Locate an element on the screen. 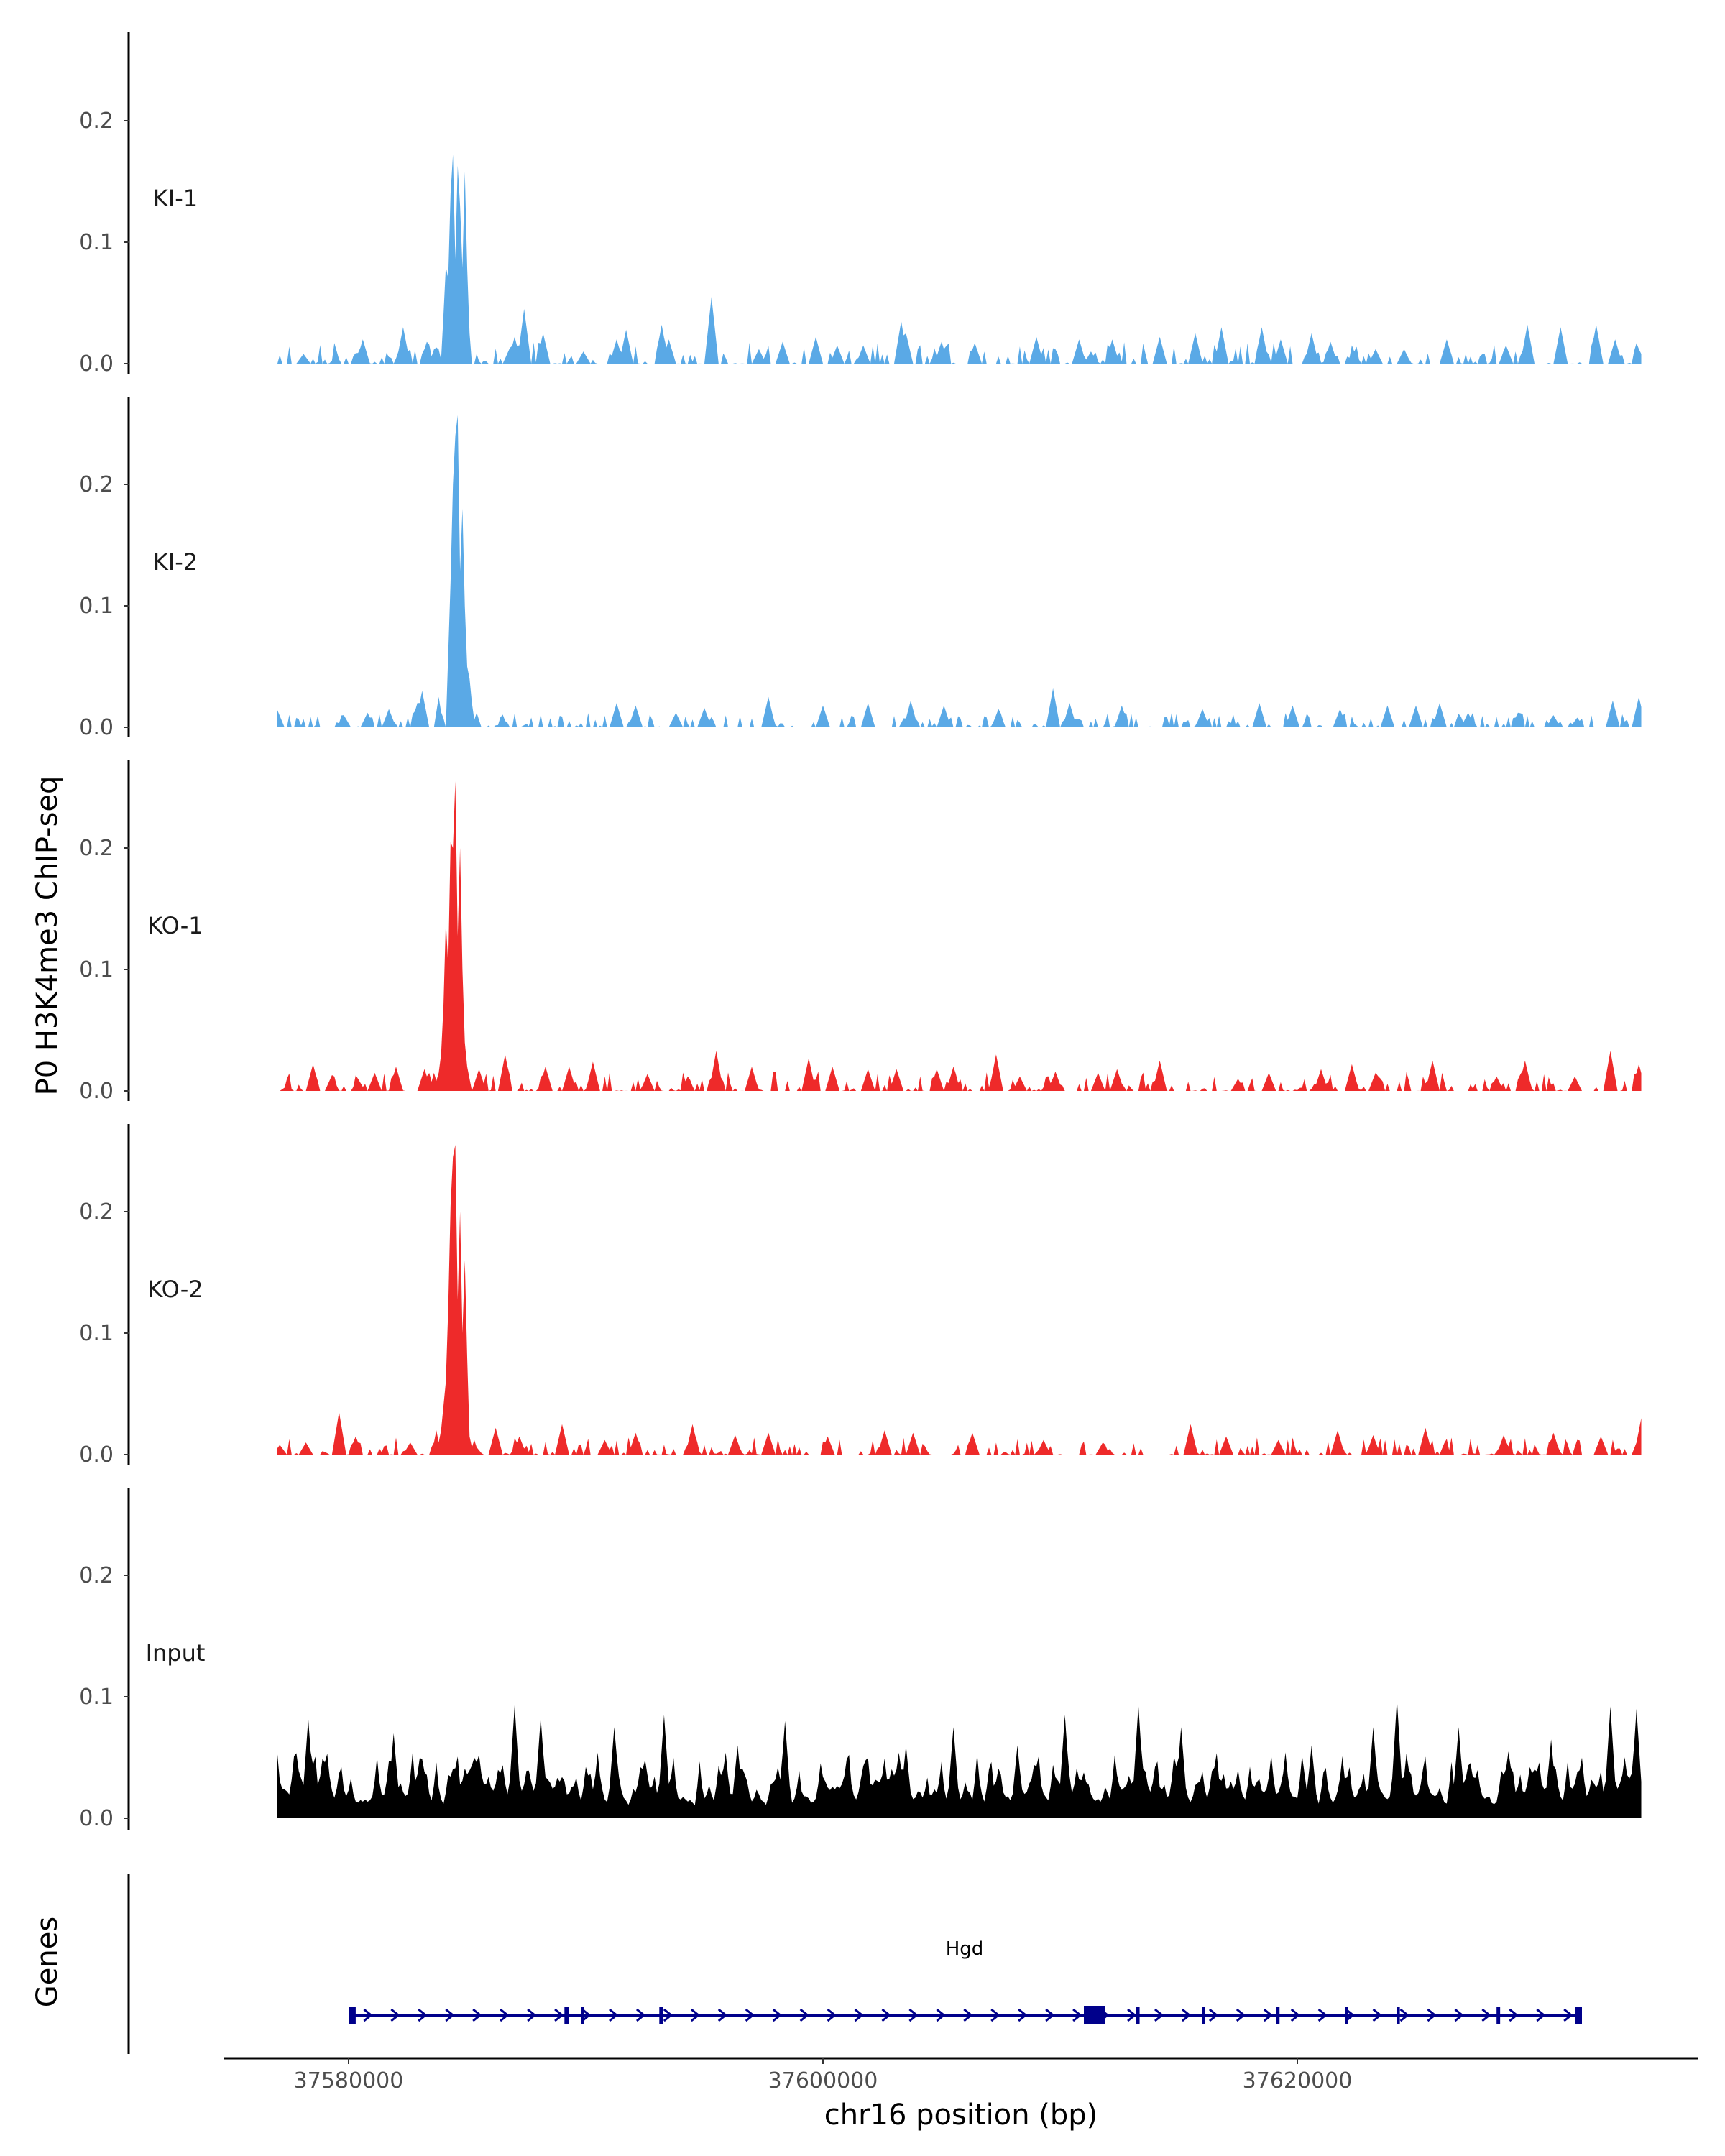 The image size is (1725, 2156). track-ko-1: 0.0 0.1 0.2 KO-1 is located at coordinates (860, 932).